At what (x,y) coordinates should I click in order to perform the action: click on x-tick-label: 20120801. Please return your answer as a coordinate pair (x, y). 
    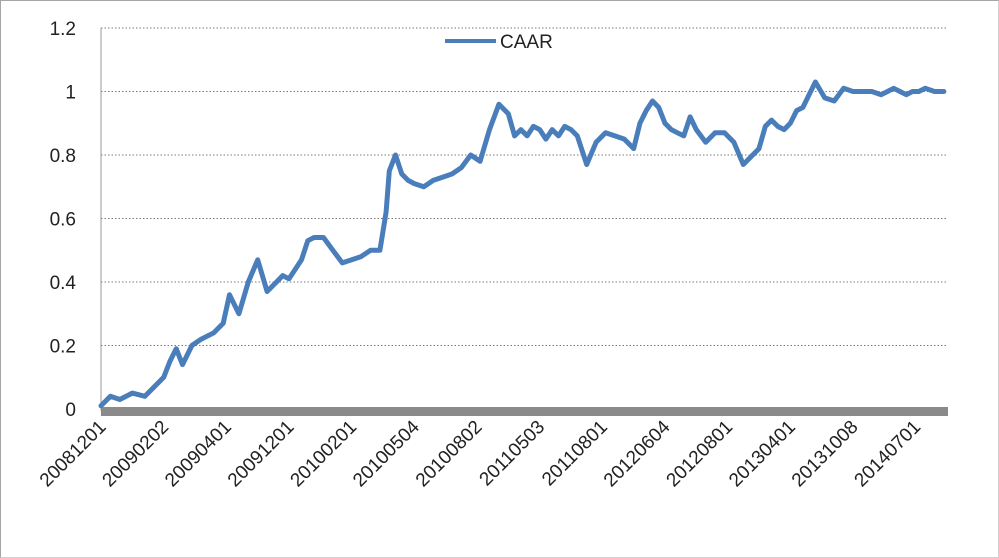
    Looking at the image, I should click on (700, 454).